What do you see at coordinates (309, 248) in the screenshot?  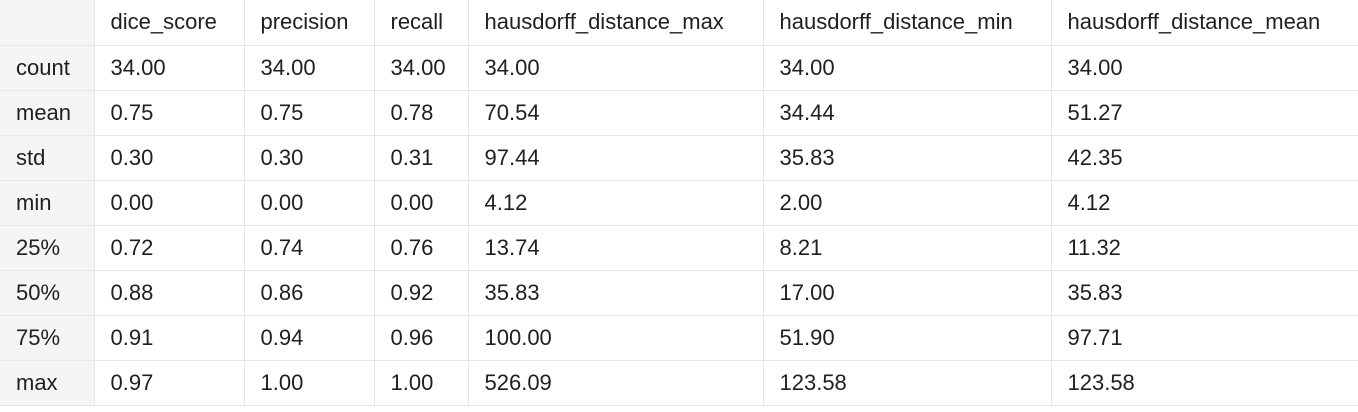 I see `table-cell: 0.74` at bounding box center [309, 248].